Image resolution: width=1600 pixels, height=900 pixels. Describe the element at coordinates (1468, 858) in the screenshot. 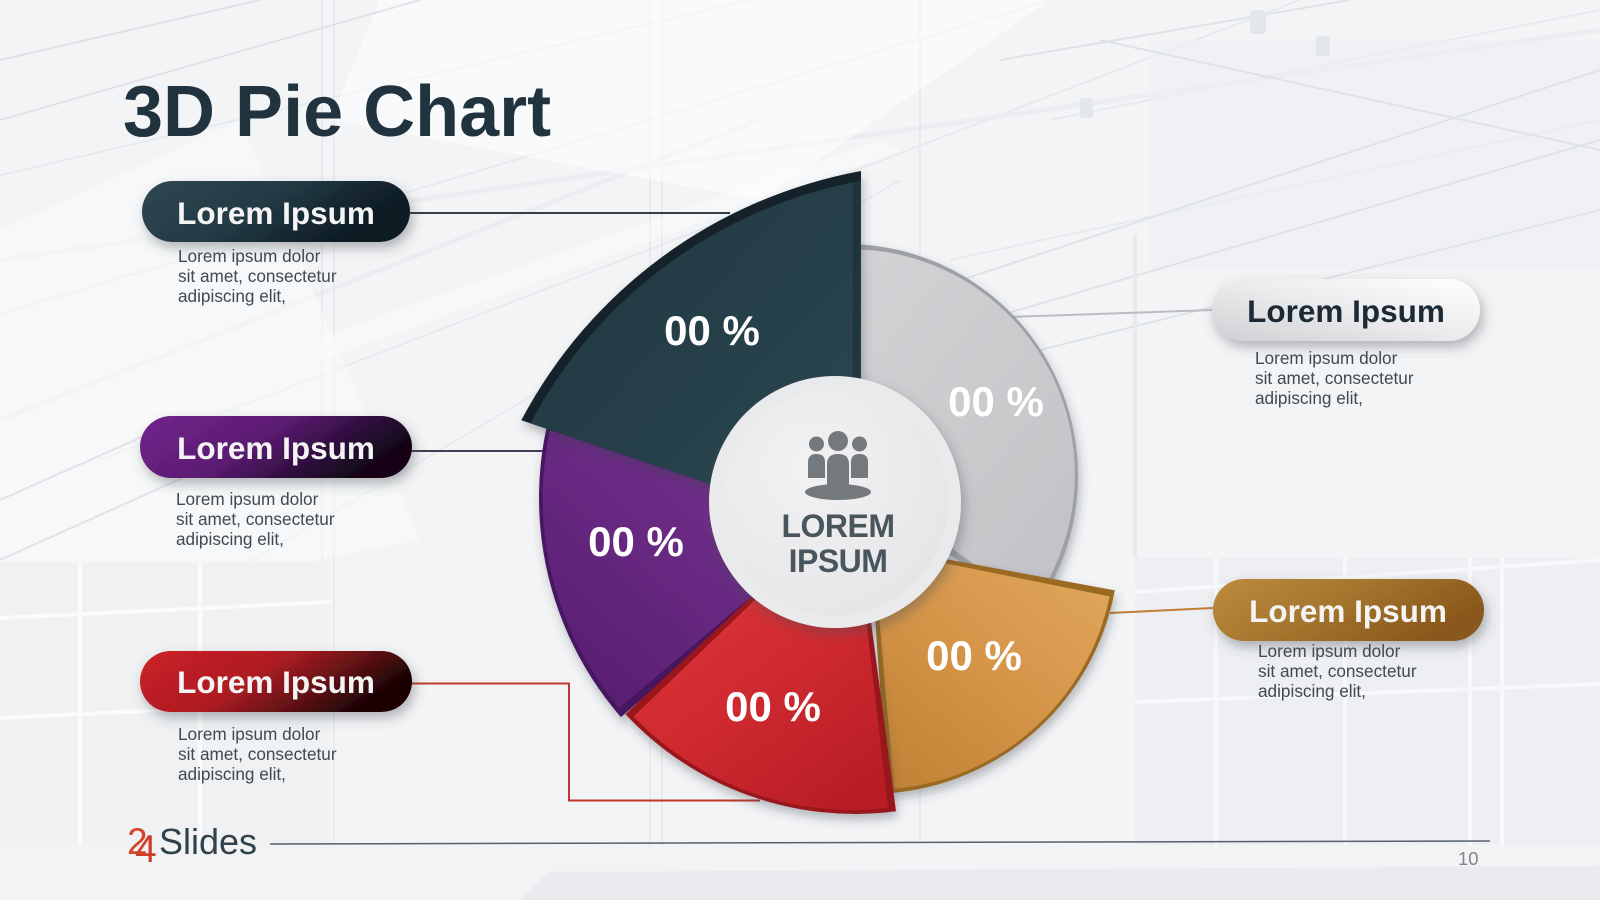

I see `svg-text: 10` at that location.